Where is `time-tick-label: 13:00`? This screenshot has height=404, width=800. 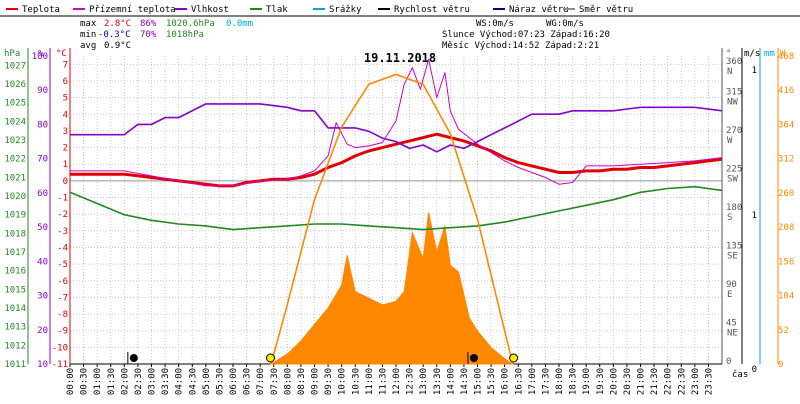
time-tick-label: 13:00 is located at coordinates (424, 381).